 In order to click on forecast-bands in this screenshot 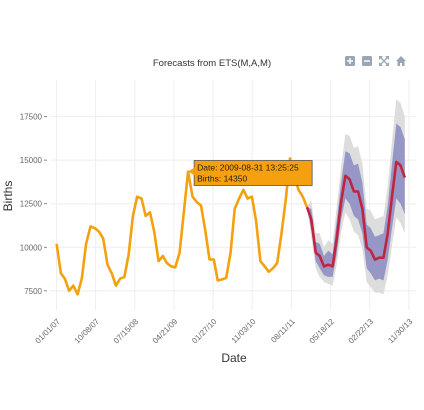, I will do `click(356, 197)`.